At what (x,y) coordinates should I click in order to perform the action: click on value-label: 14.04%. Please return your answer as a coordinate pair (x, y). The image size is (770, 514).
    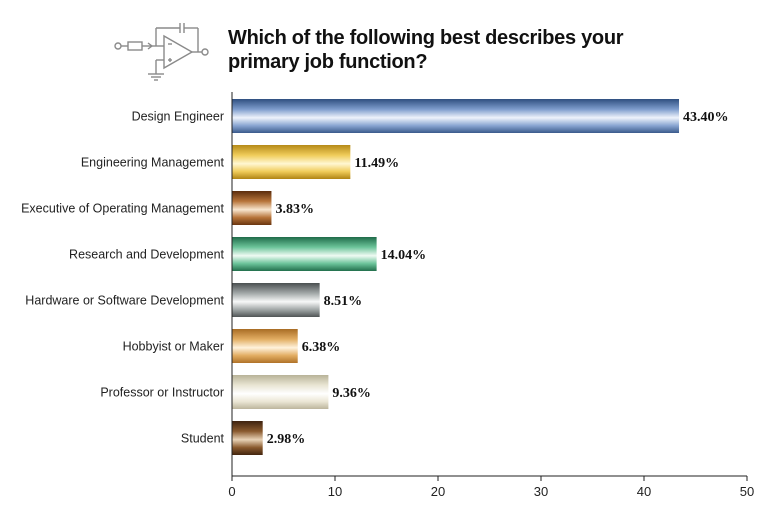
    Looking at the image, I should click on (404, 255).